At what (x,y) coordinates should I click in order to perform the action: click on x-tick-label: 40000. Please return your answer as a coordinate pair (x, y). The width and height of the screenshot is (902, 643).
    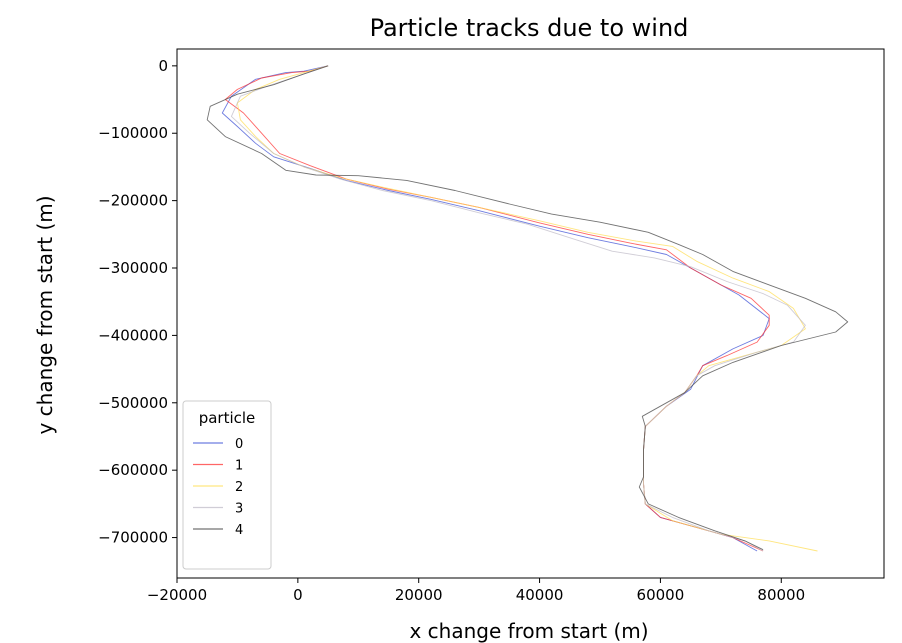
    Looking at the image, I should click on (540, 595).